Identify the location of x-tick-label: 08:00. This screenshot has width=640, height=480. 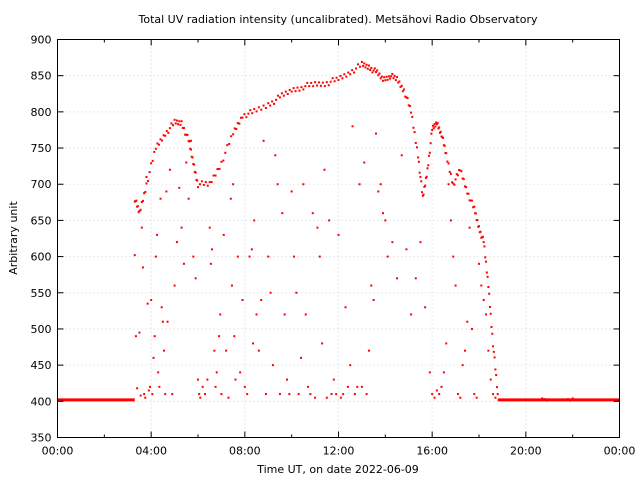
(245, 451).